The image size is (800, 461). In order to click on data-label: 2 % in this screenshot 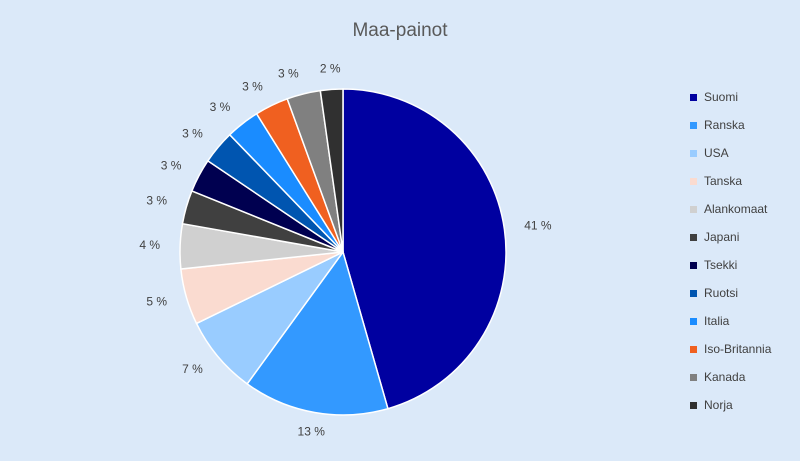, I will do `click(330, 69)`.